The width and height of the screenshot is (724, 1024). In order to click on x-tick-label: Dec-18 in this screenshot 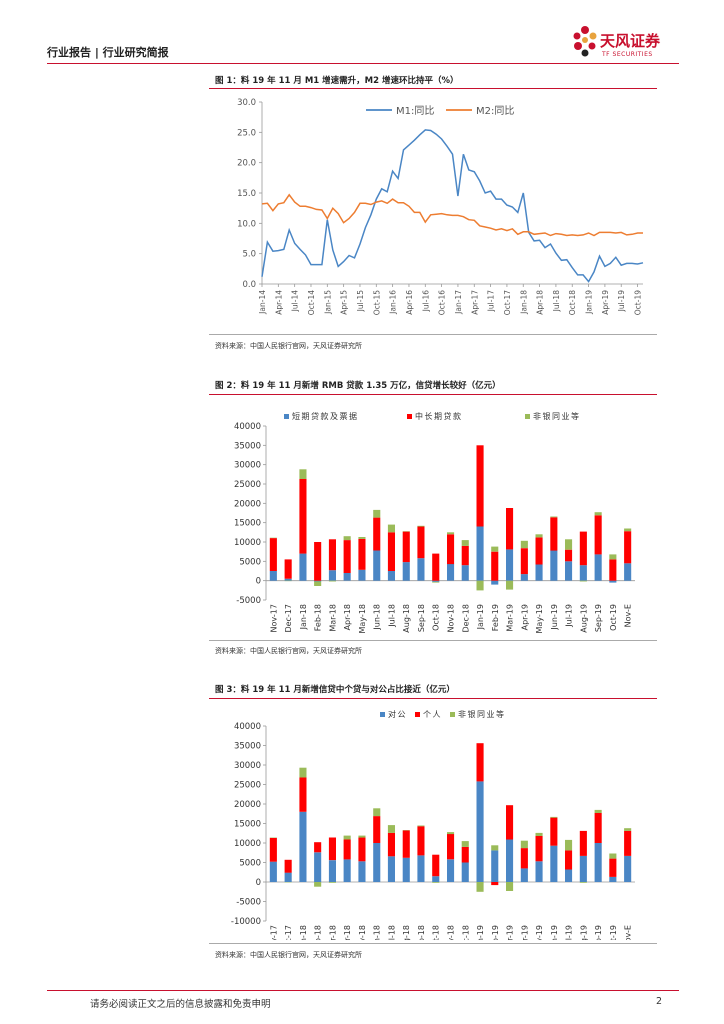, I will do `click(465, 932)`.